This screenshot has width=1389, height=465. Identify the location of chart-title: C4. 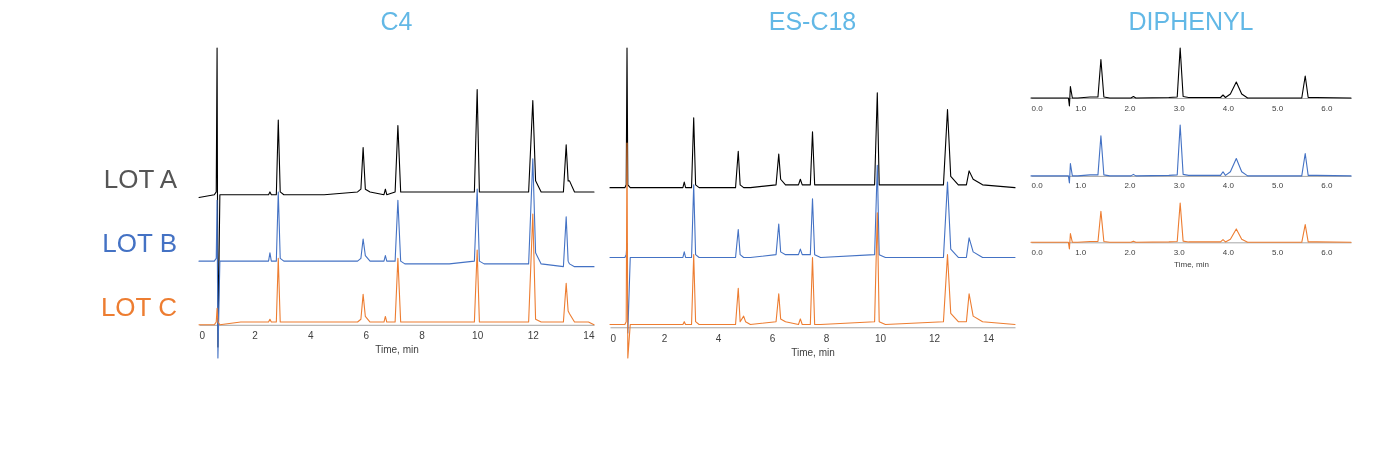
(396, 21).